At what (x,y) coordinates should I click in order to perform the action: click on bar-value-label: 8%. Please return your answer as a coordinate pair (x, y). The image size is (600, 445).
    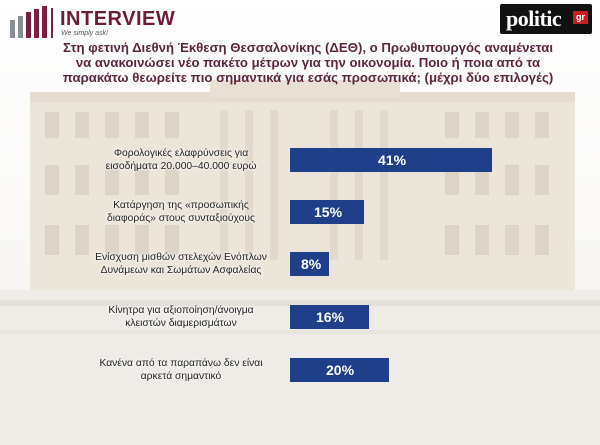
    Looking at the image, I should click on (311, 264).